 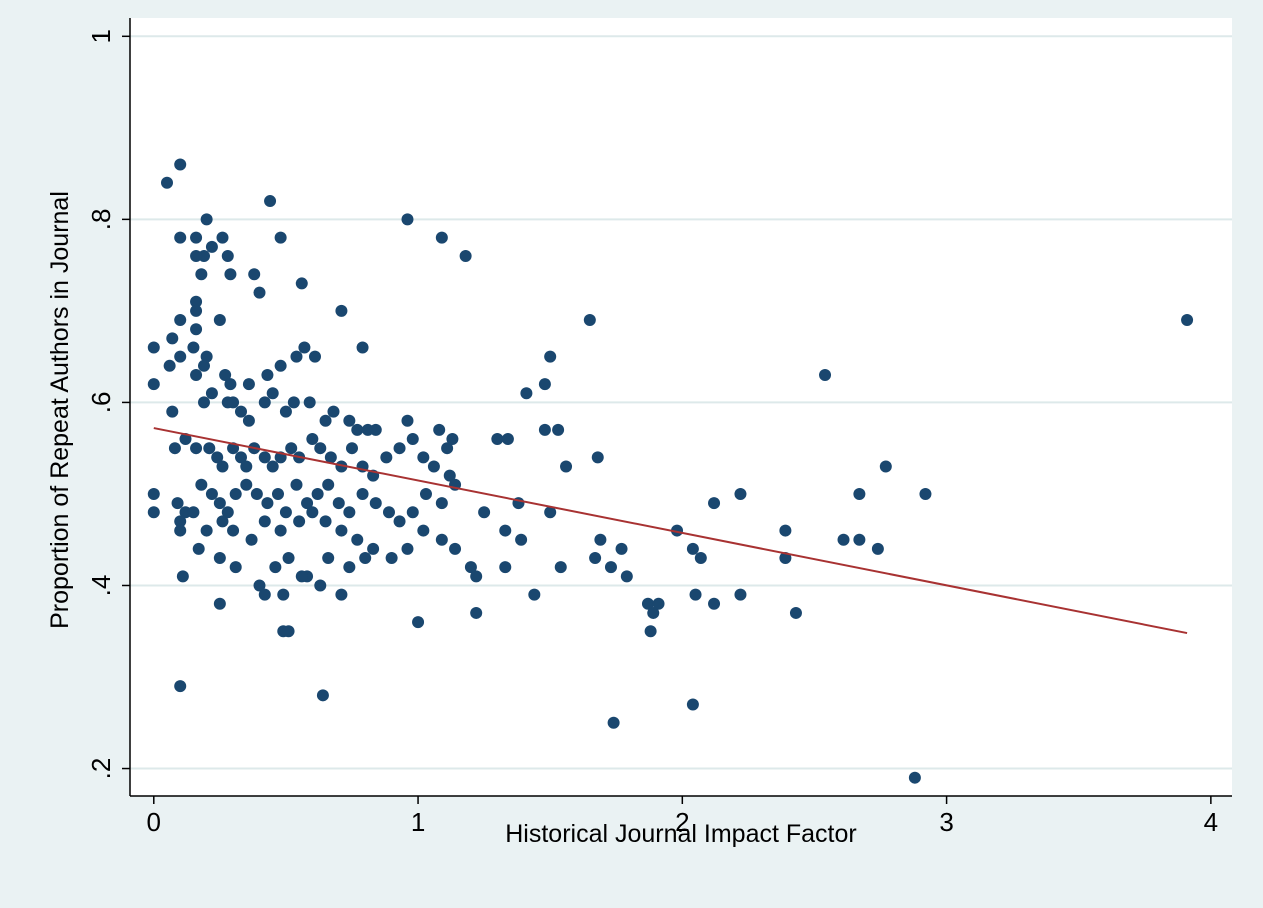 I want to click on y-axis-title: Proportion of Repeat Authors in Journal, so click(x=60, y=410).